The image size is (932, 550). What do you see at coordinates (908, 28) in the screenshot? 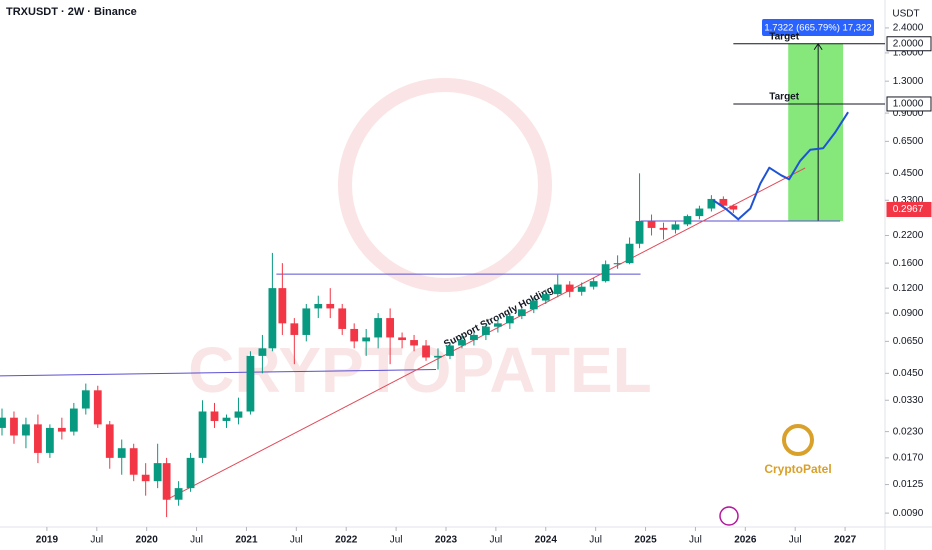
I see `y-tick-label: 2.4000` at bounding box center [908, 28].